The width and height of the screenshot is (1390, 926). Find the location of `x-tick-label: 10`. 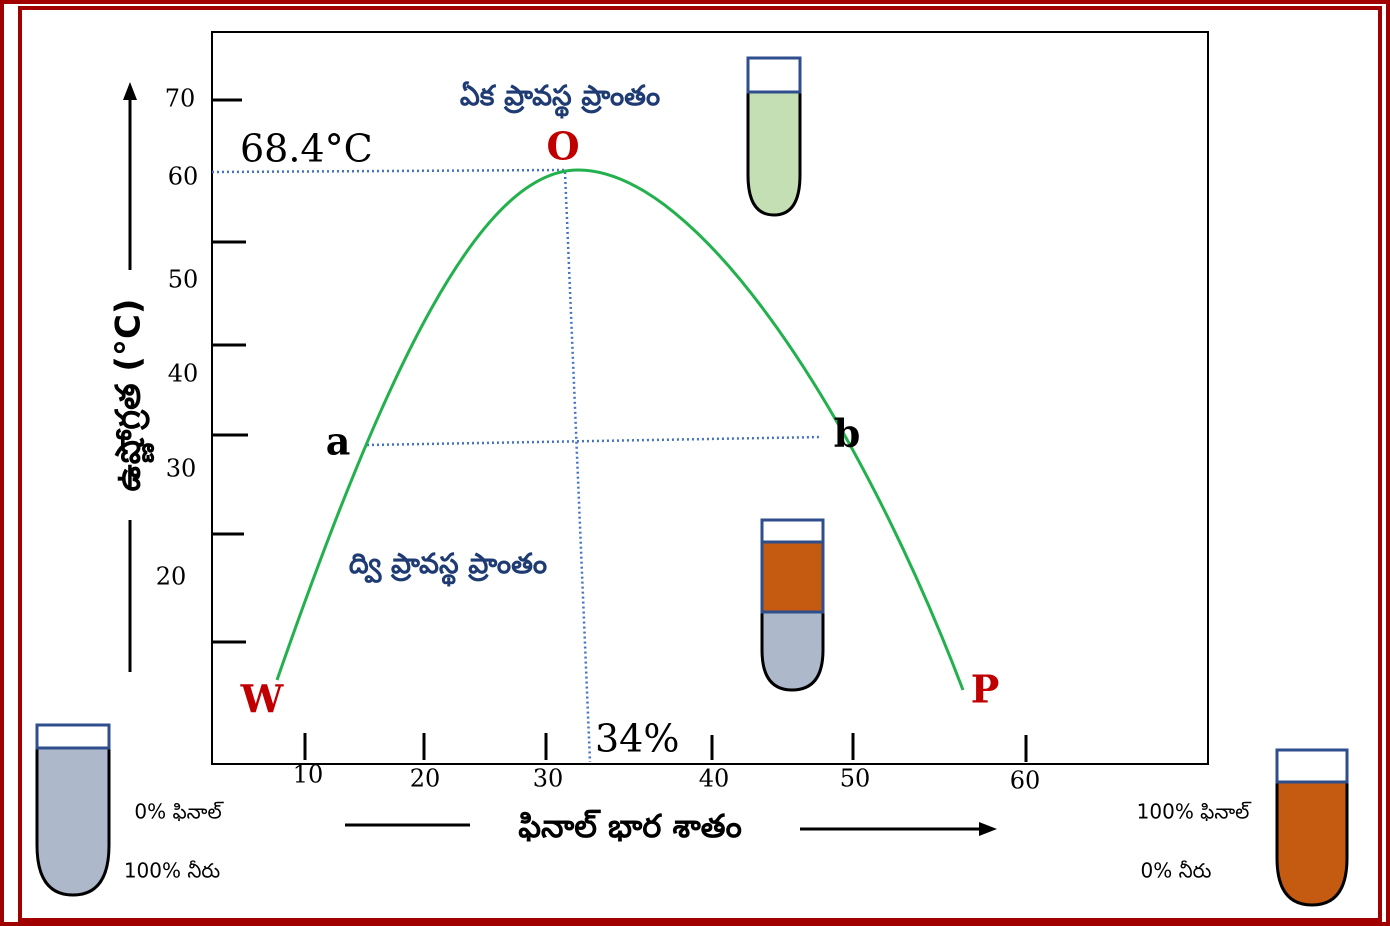

x-tick-label: 10 is located at coordinates (308, 775).